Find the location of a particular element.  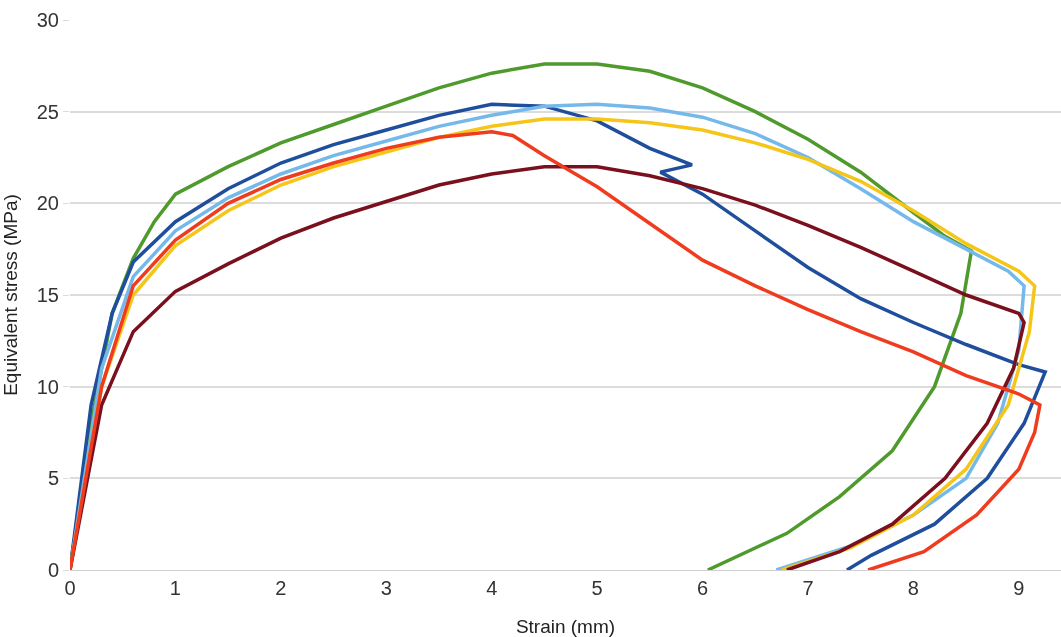

y-tick-label: 15 is located at coordinates (47, 295).